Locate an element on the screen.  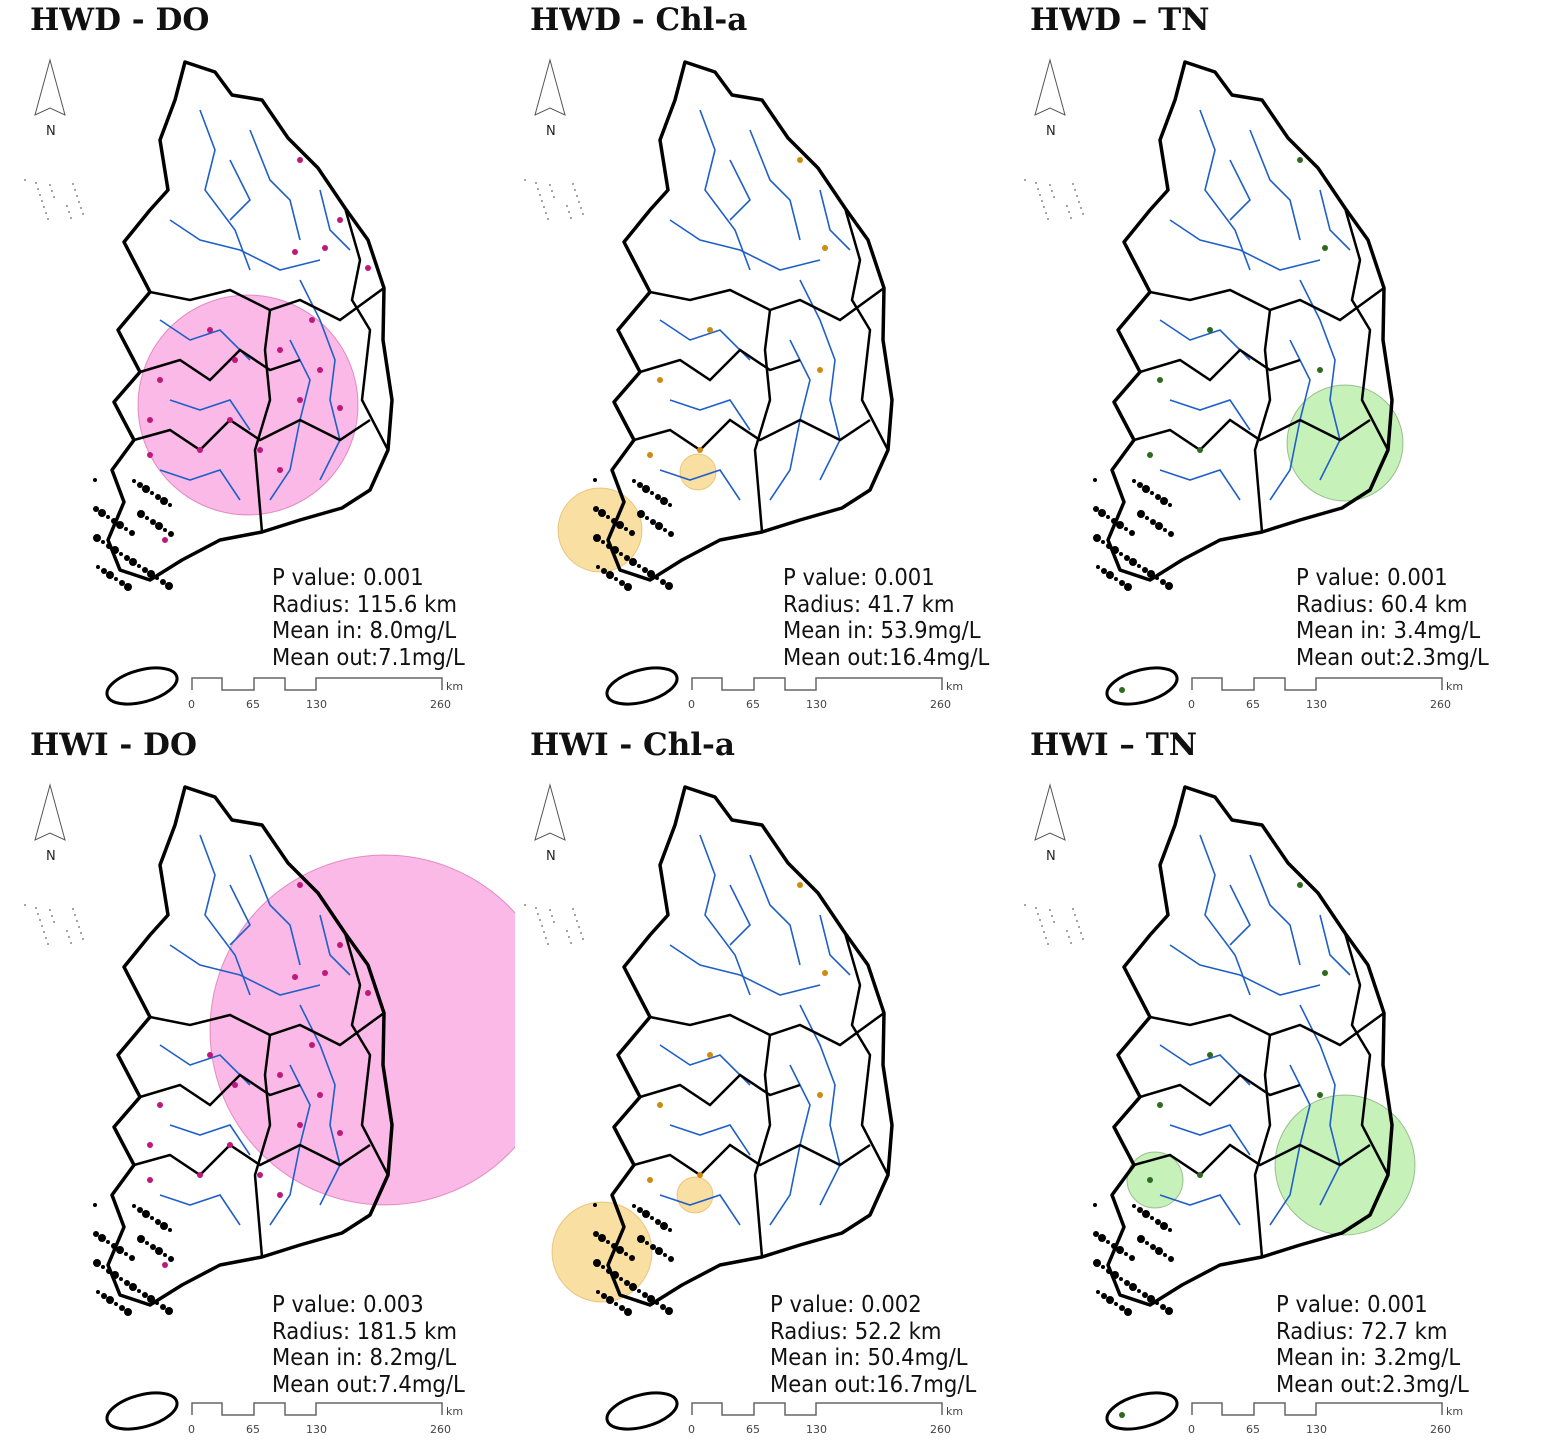
stat-mean-in: Mean in: 53.9mg/L is located at coordinates (882, 631).